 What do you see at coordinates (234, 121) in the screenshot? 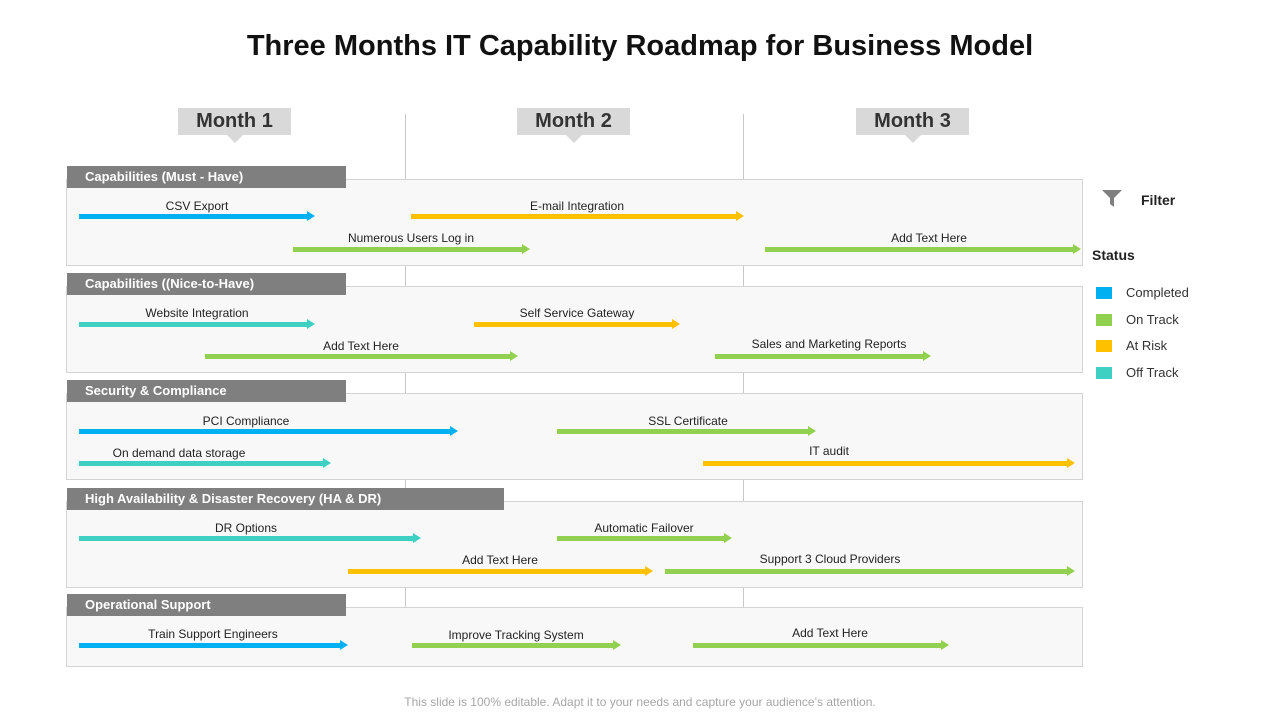
I see `month-1-label: Month 1` at bounding box center [234, 121].